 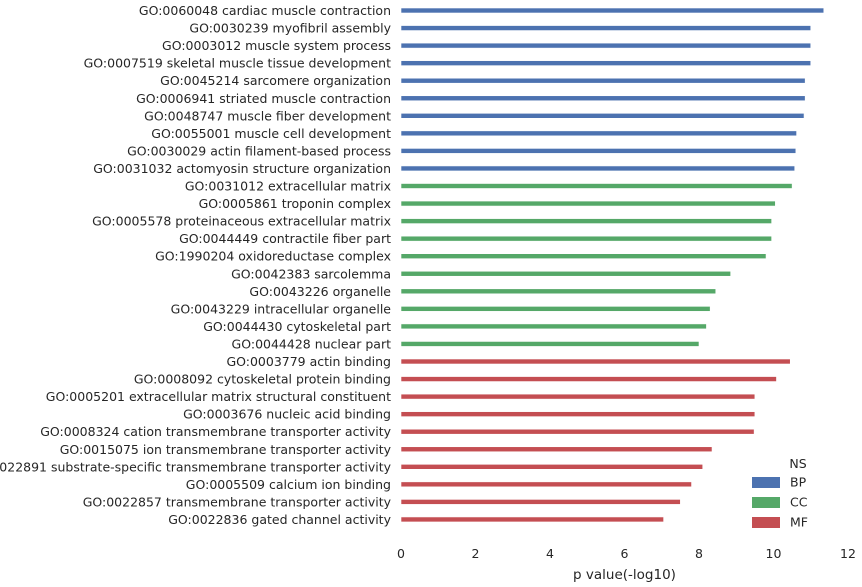 I want to click on category-label: GO:0003779 actin binding, so click(x=308, y=361).